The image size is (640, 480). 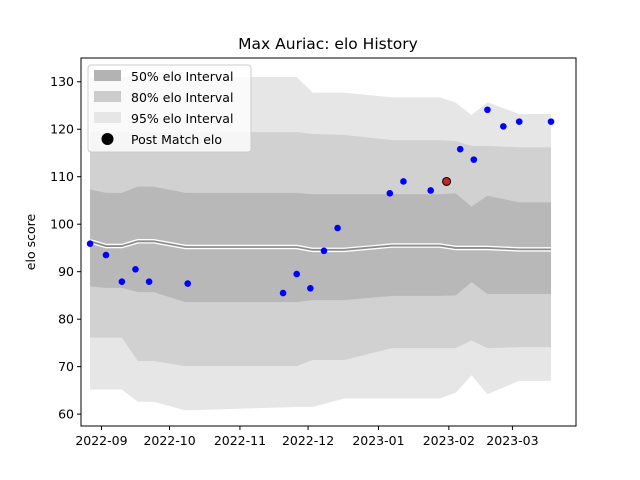 What do you see at coordinates (66, 414) in the screenshot?
I see `y-tick-label: 60` at bounding box center [66, 414].